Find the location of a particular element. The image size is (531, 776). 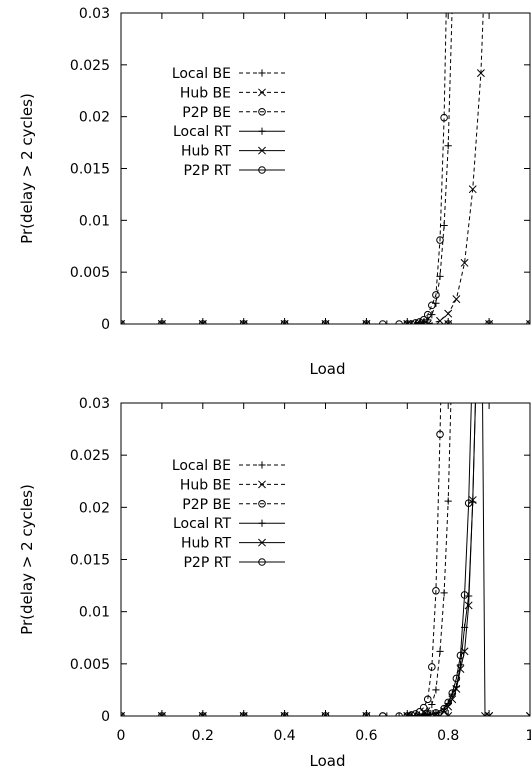

x-tick-label: 1 is located at coordinates (528, 736).